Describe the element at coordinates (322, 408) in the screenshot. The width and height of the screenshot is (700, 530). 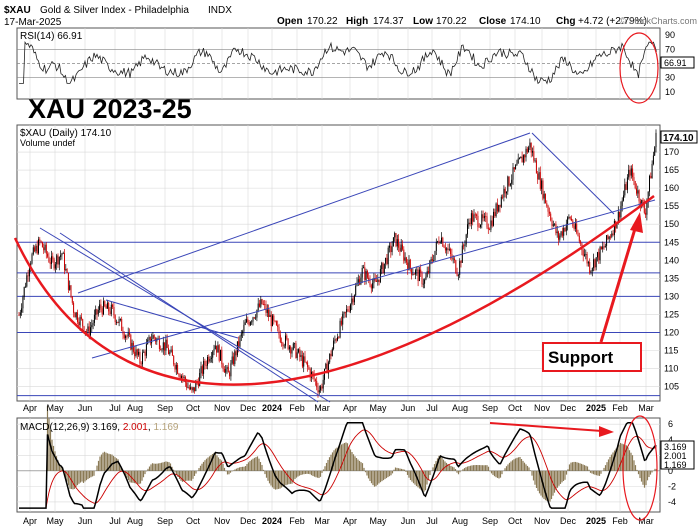
I see `x-tick-label: Mar` at that location.